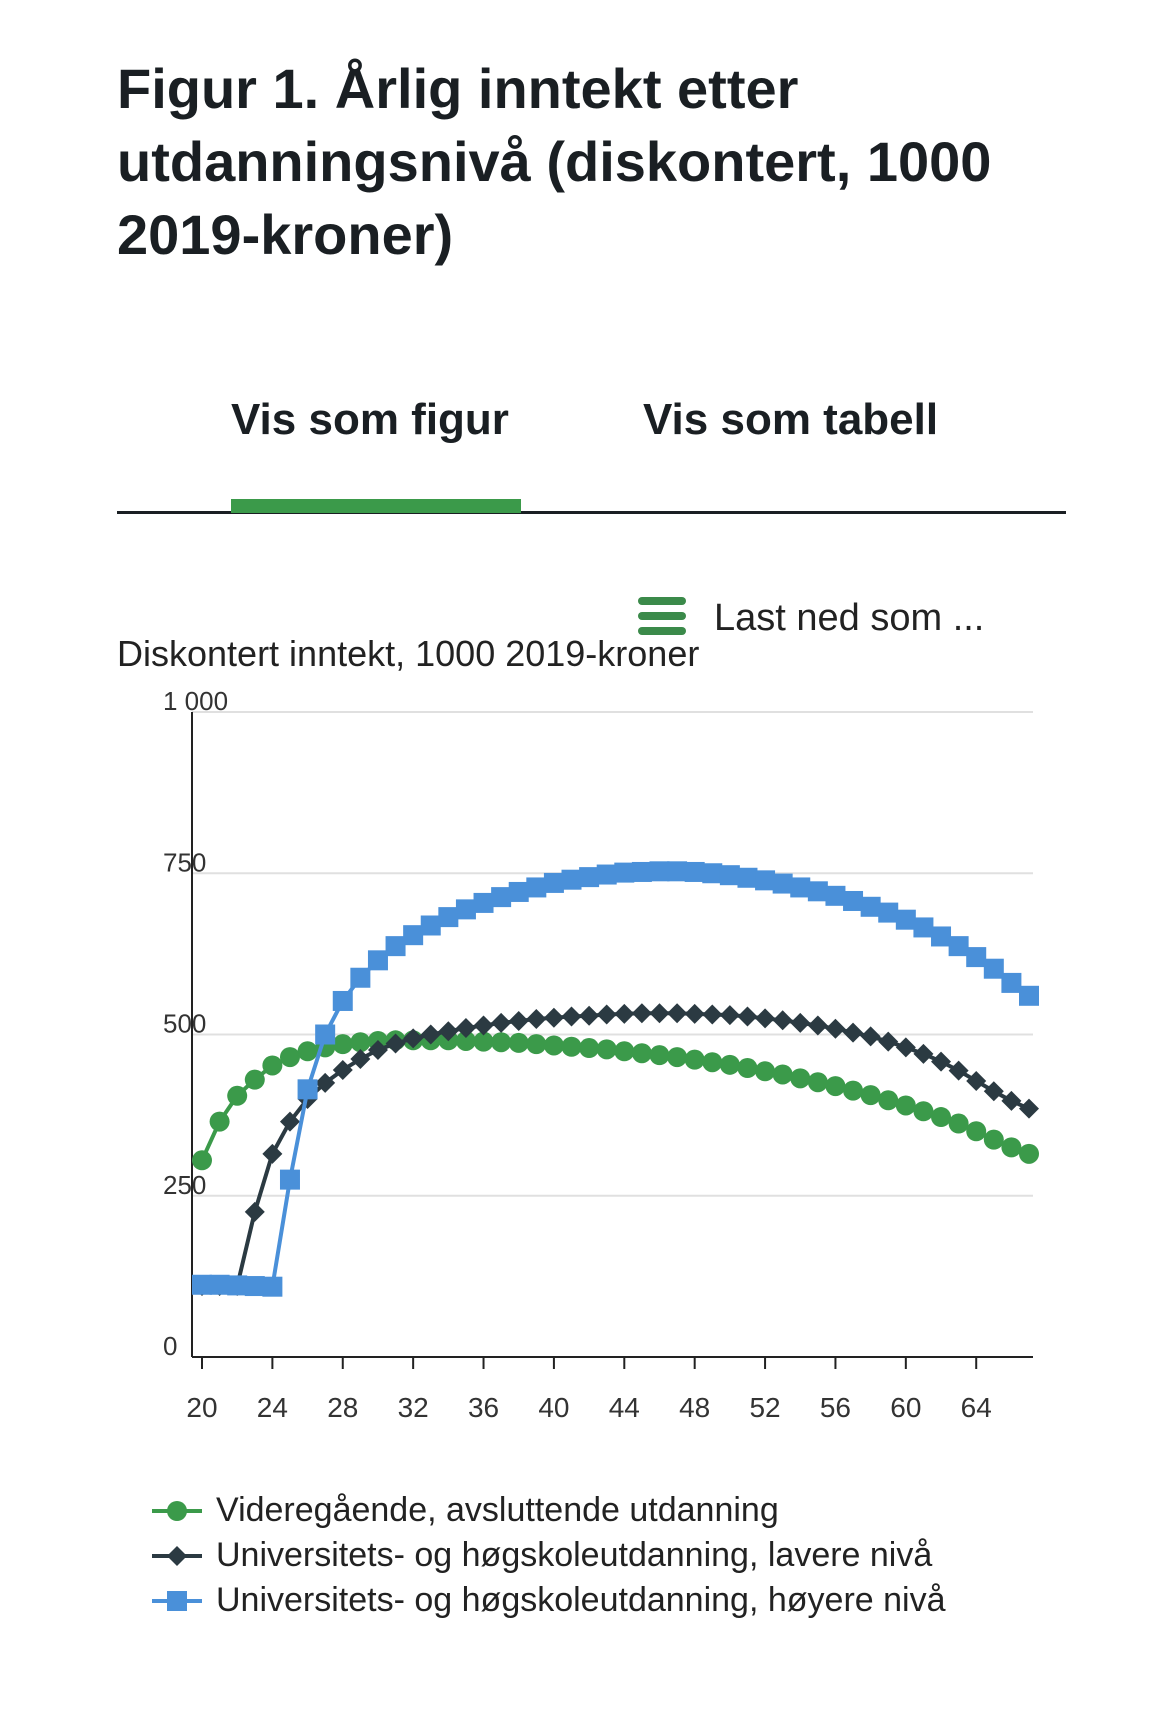 The height and width of the screenshot is (1729, 1170). Describe the element at coordinates (662, 618) in the screenshot. I see `hamburger-menu-icon` at that location.